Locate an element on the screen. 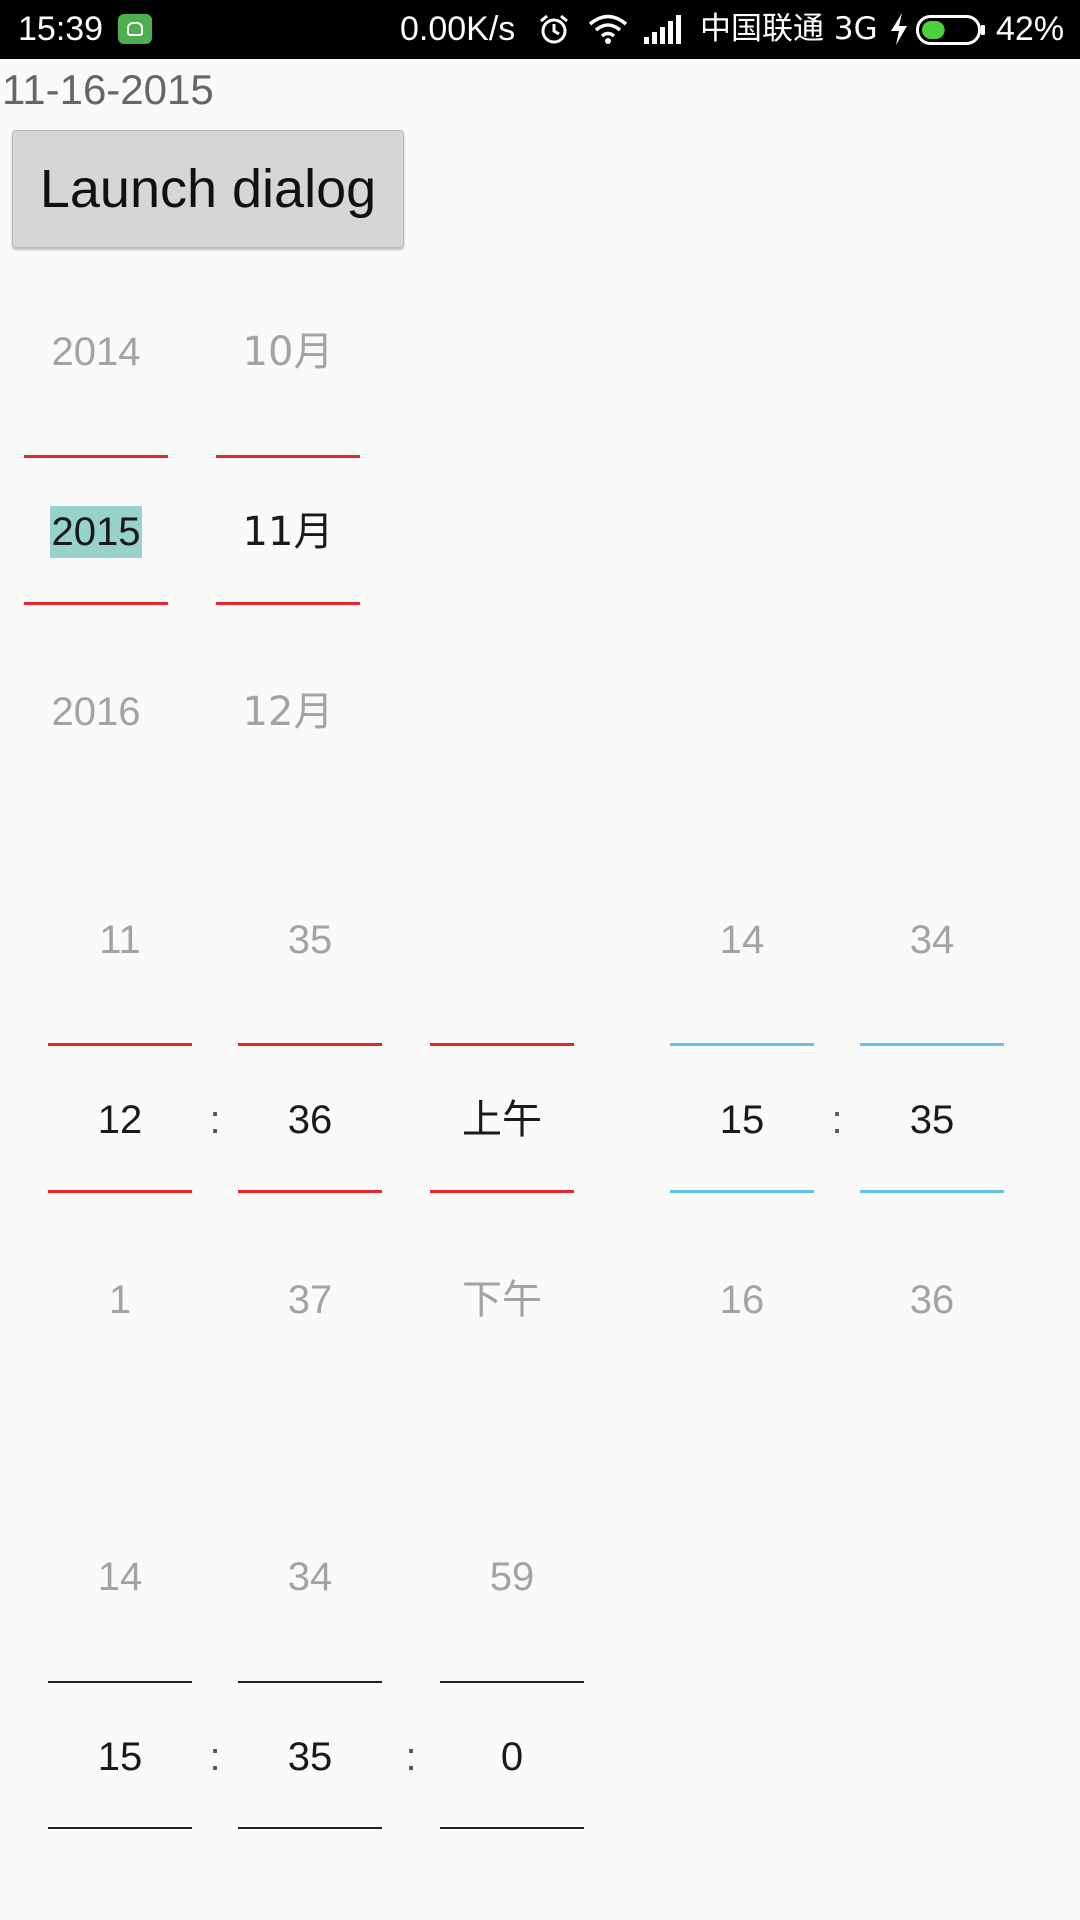 The height and width of the screenshot is (1920, 1080). ampm-next: 下午 is located at coordinates (502, 1300).